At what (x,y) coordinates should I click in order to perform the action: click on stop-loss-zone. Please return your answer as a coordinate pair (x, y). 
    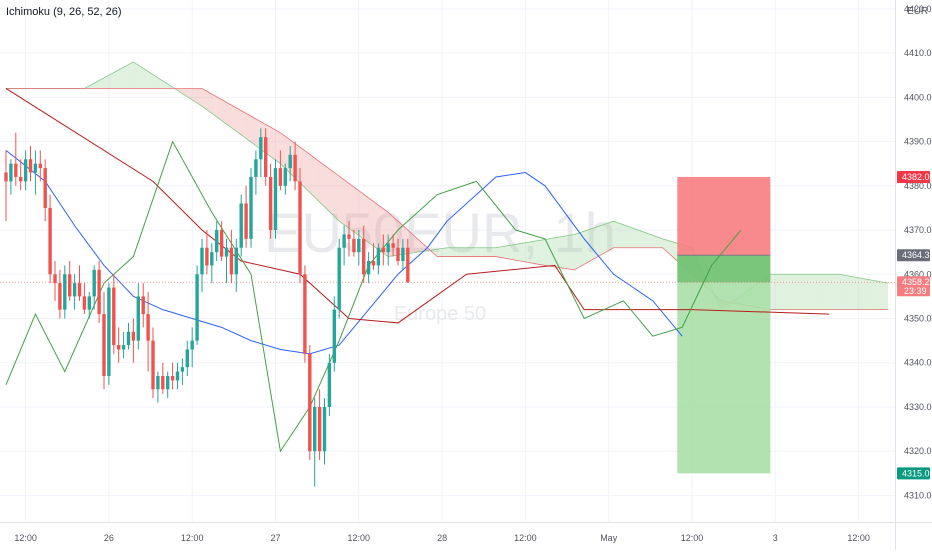
    Looking at the image, I should click on (724, 216).